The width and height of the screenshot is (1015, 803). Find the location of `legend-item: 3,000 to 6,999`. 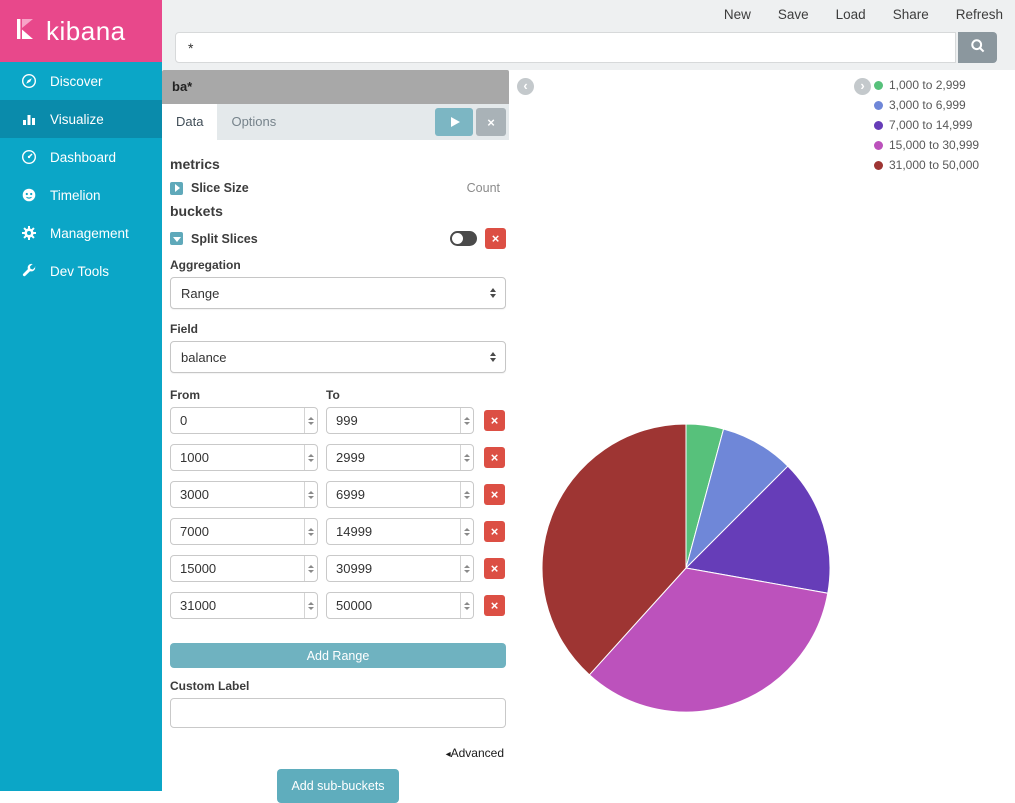

legend-item: 3,000 to 6,999 is located at coordinates (926, 105).